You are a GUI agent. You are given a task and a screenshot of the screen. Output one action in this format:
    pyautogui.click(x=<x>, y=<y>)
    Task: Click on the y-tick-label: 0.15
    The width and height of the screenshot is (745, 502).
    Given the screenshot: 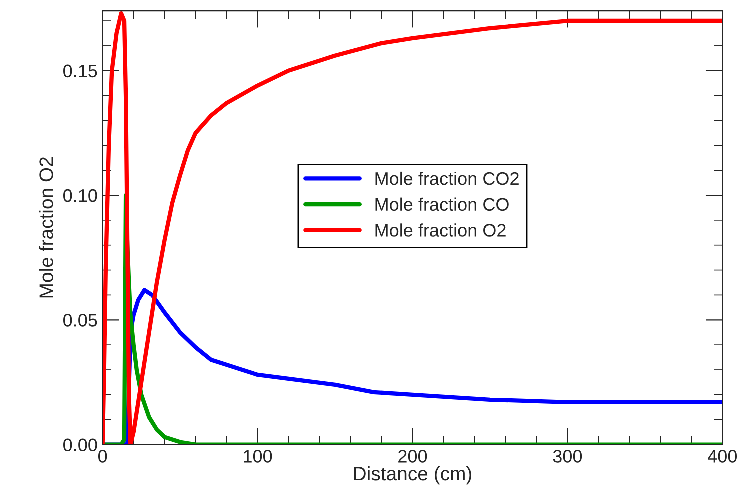 What is the action you would take?
    pyautogui.click(x=81, y=71)
    